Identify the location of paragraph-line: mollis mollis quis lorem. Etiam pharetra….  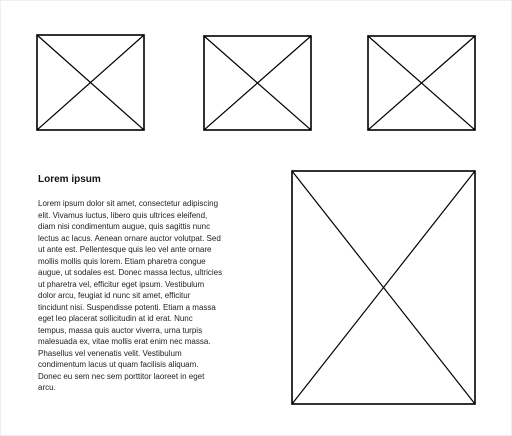
(122, 261).